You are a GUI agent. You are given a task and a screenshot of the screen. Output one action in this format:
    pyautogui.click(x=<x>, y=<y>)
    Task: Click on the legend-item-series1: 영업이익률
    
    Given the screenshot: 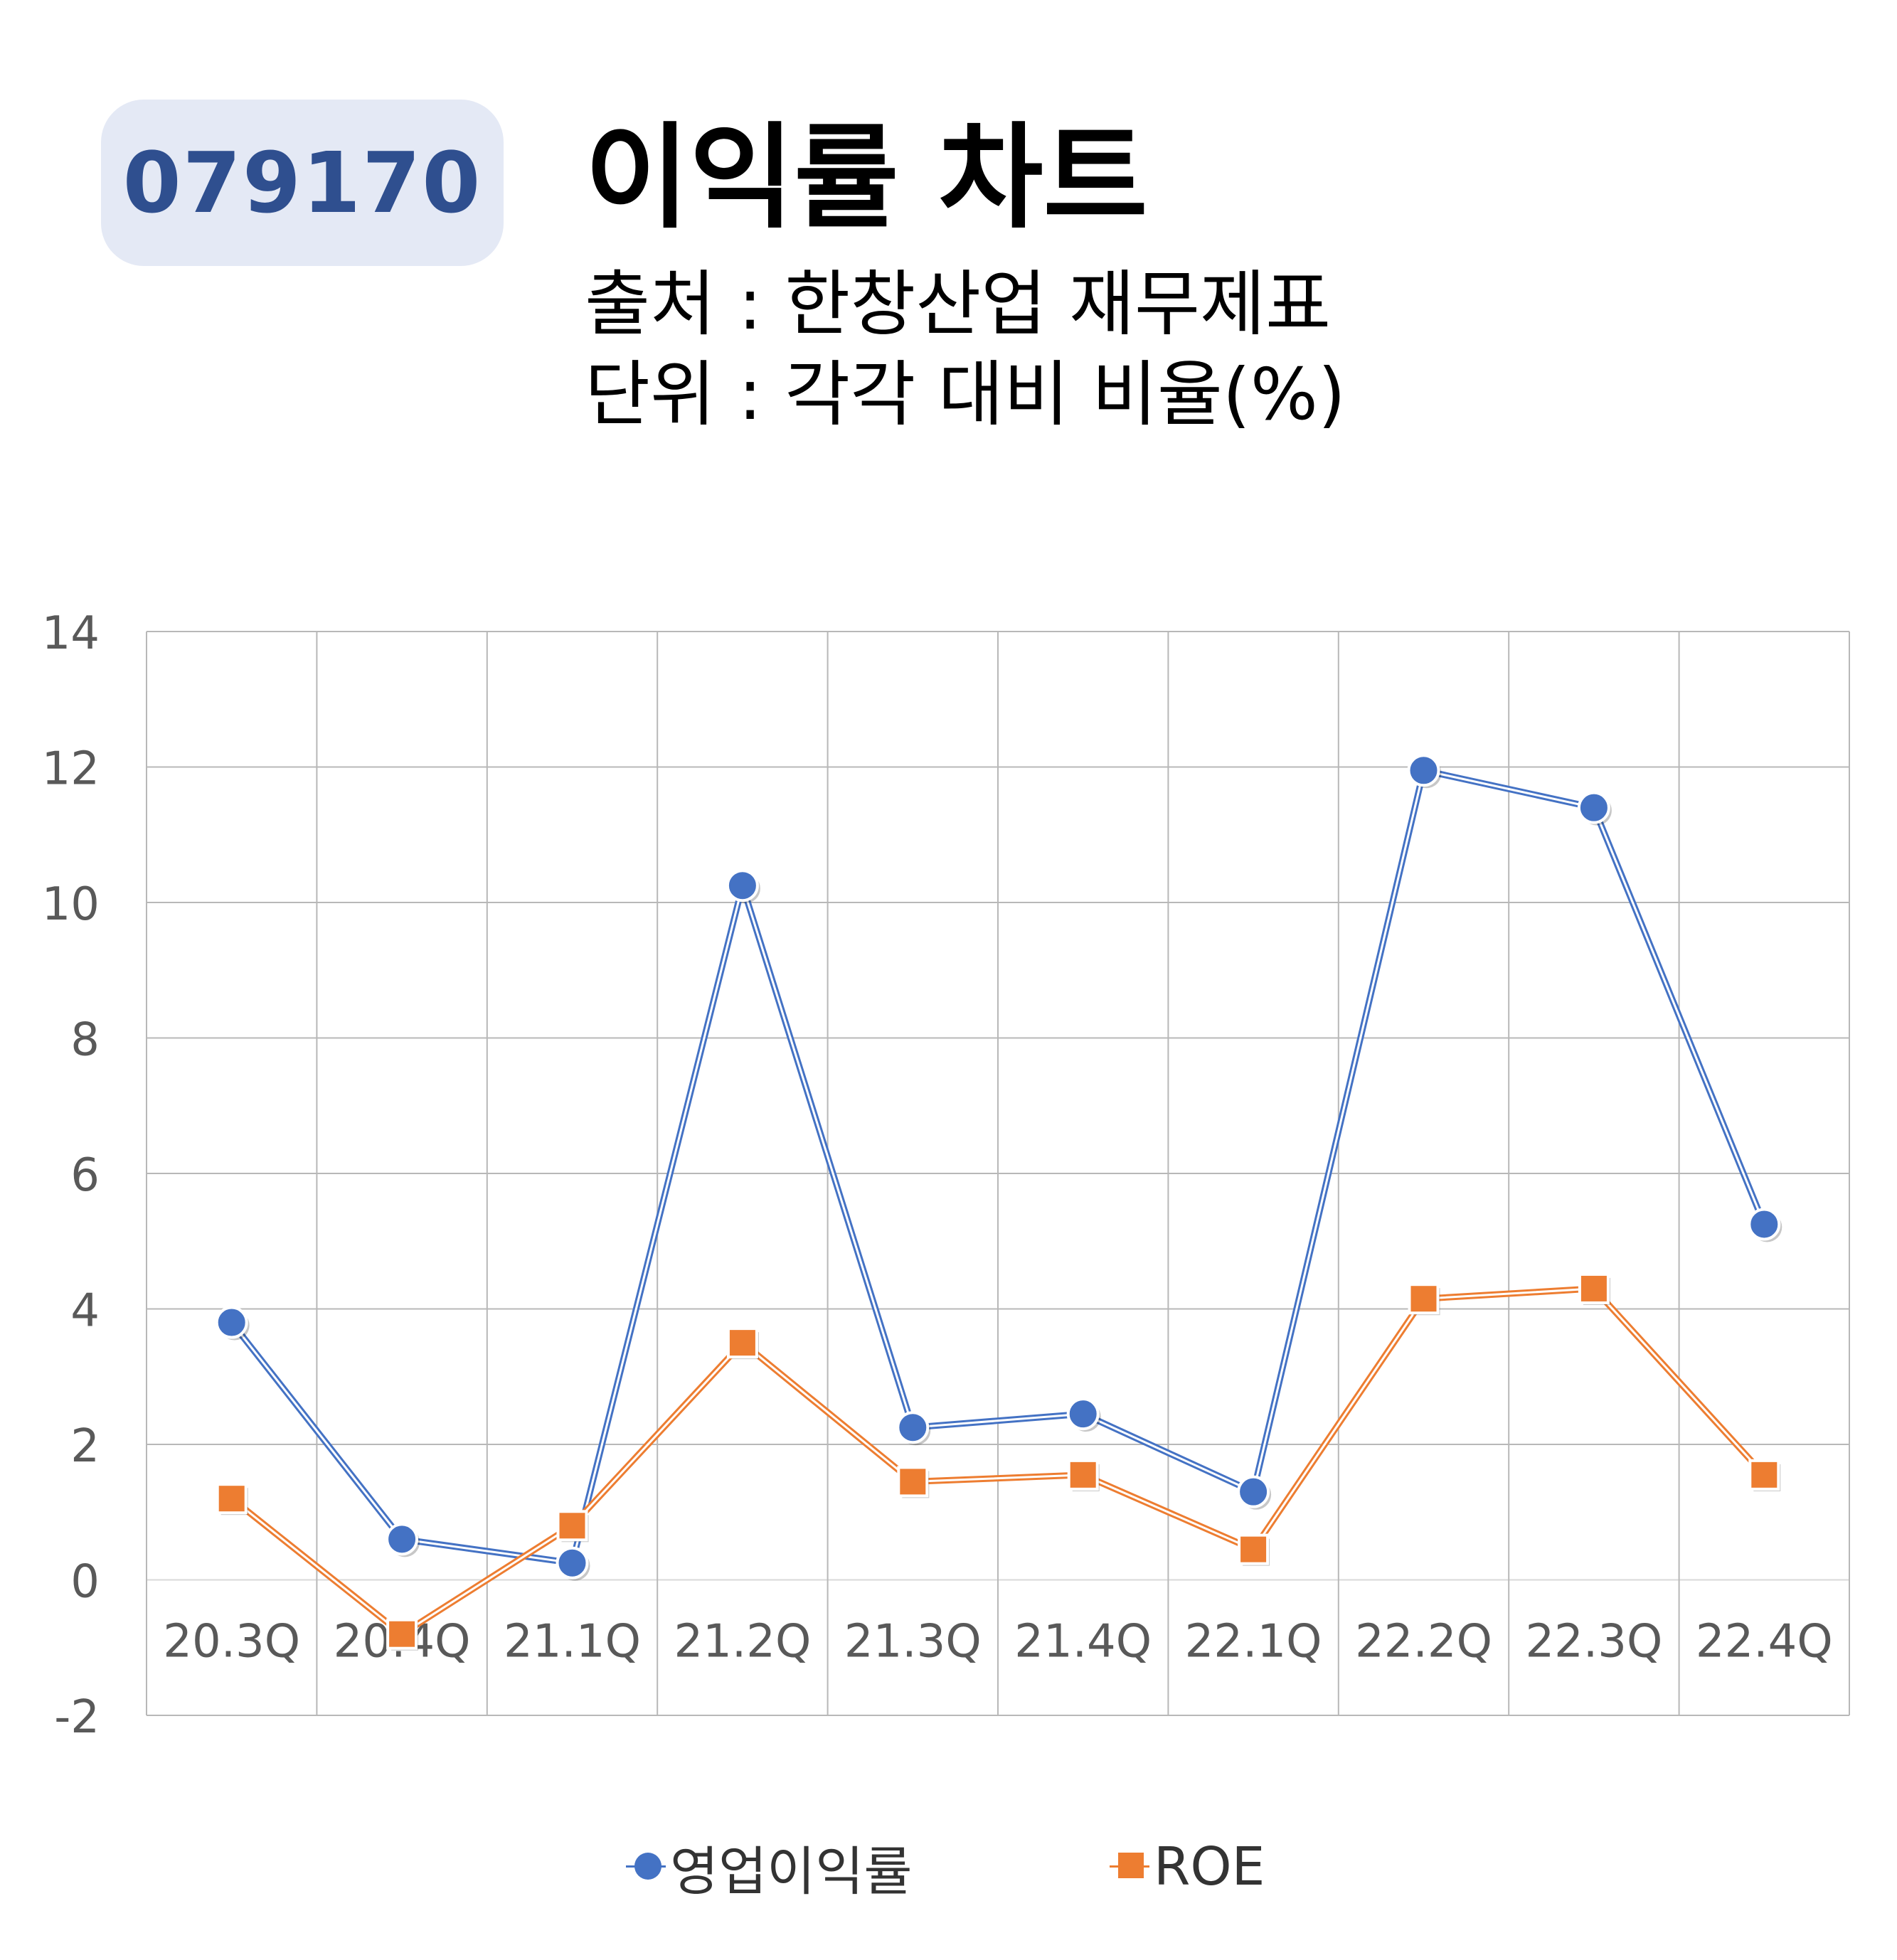 What is the action you would take?
    pyautogui.click(x=769, y=1867)
    